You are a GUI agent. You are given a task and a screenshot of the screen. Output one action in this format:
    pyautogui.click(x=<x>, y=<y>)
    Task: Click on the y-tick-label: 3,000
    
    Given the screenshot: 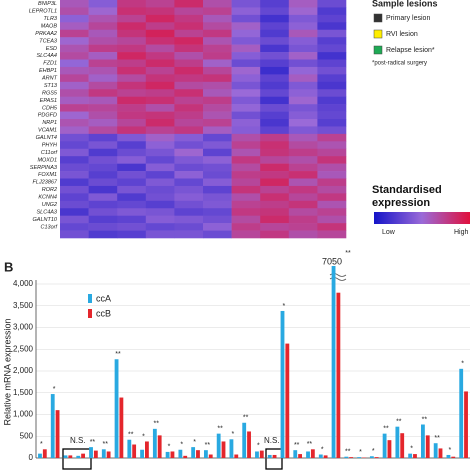 What is the action you would take?
    pyautogui.click(x=23, y=327)
    